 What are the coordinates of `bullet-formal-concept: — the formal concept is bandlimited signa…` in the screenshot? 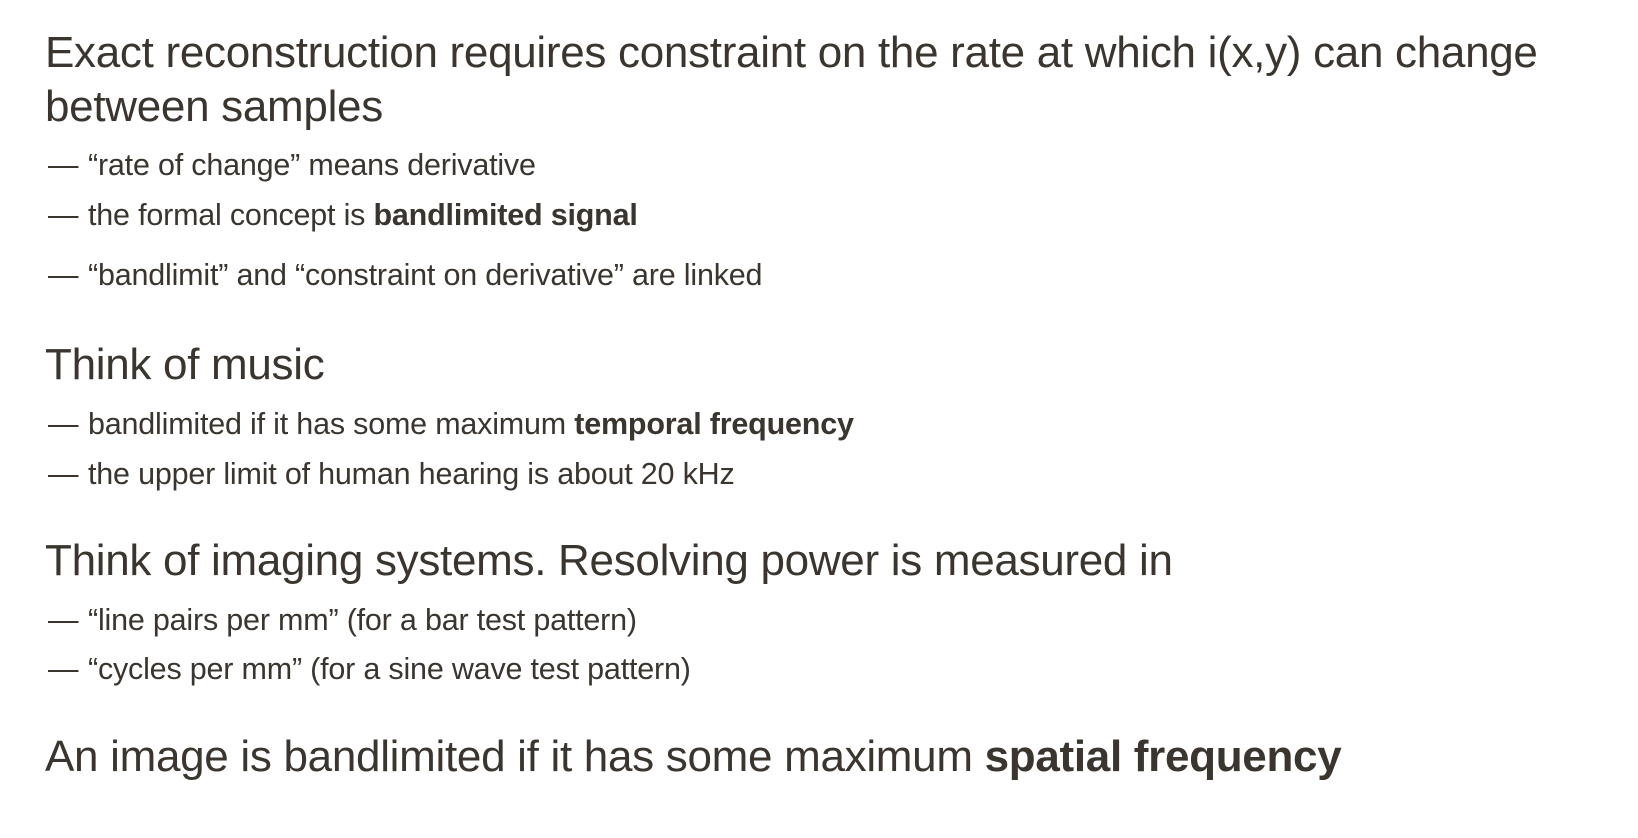 It's located at (343, 215).